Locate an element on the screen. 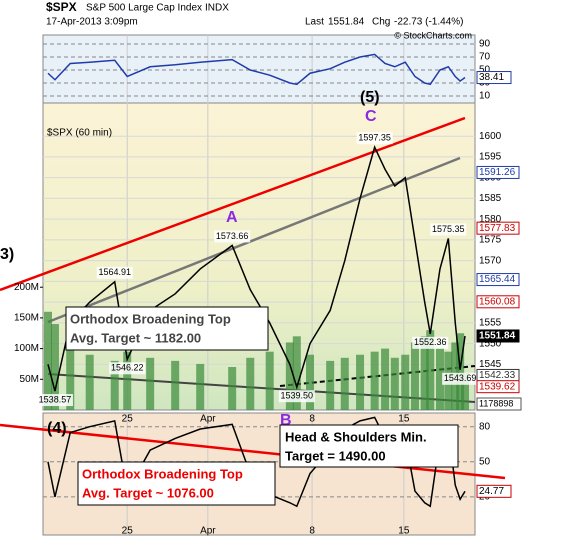  wave-label: 3) is located at coordinates (7, 254).